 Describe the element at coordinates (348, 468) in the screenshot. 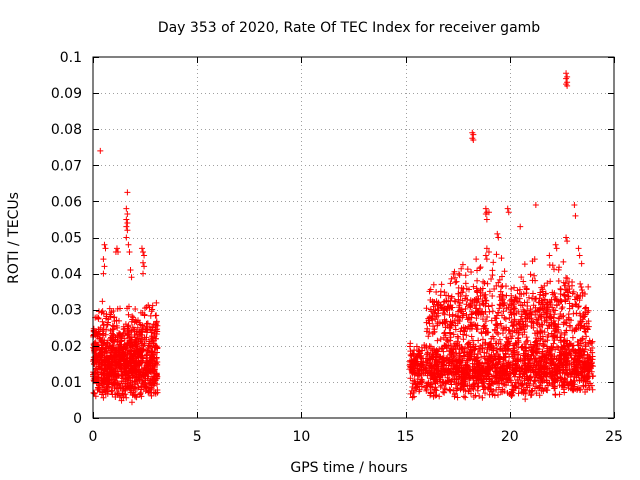

I see `x-axis-label: GPS time / hours` at that location.